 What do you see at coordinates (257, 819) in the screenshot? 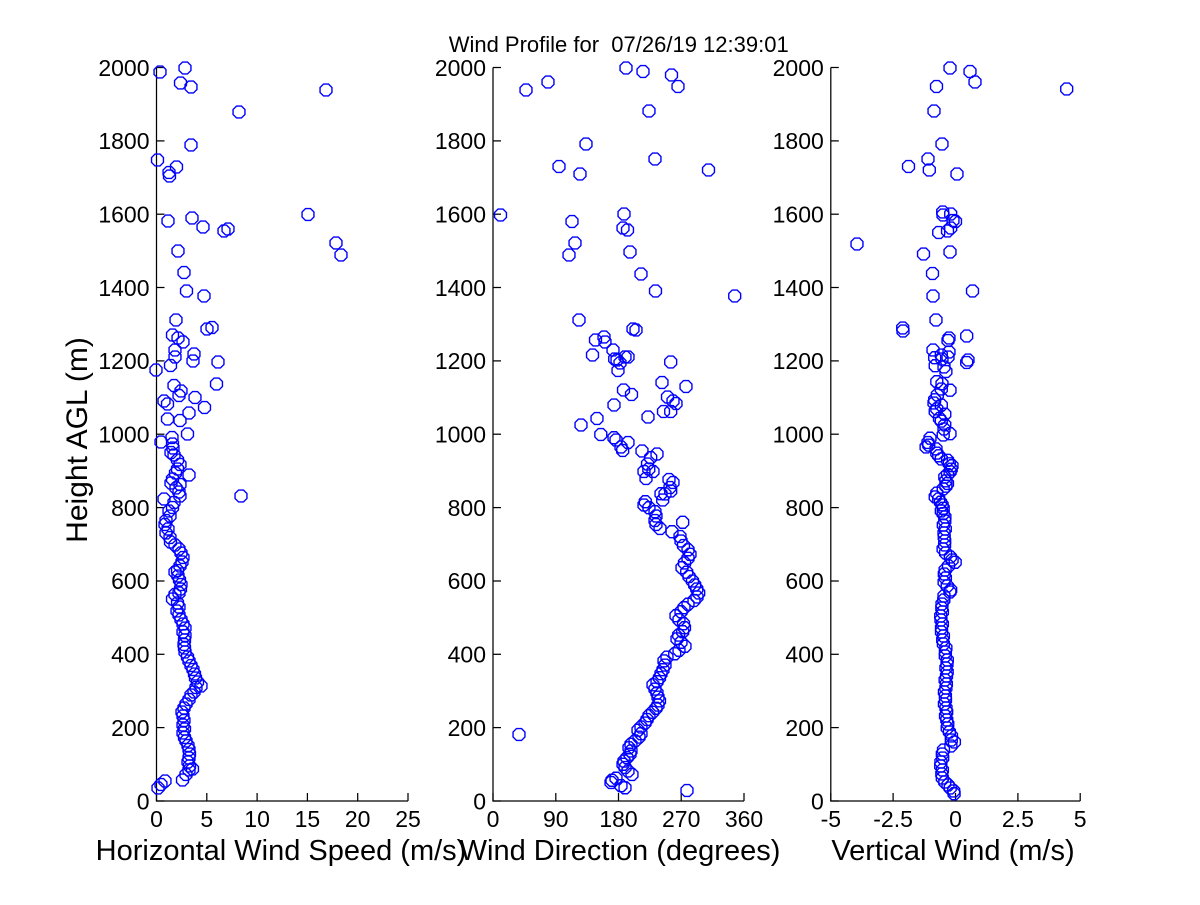
I see `svg-text: 10` at bounding box center [257, 819].